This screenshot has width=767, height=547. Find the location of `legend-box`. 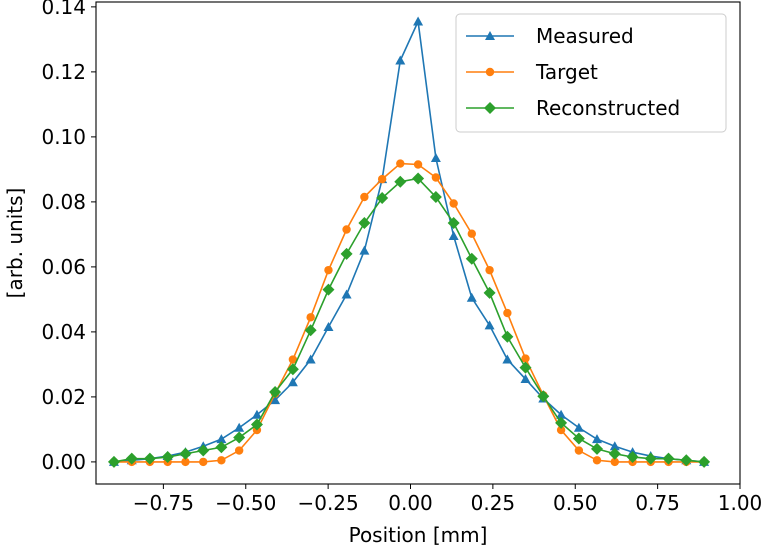

legend-box is located at coordinates (591, 73).